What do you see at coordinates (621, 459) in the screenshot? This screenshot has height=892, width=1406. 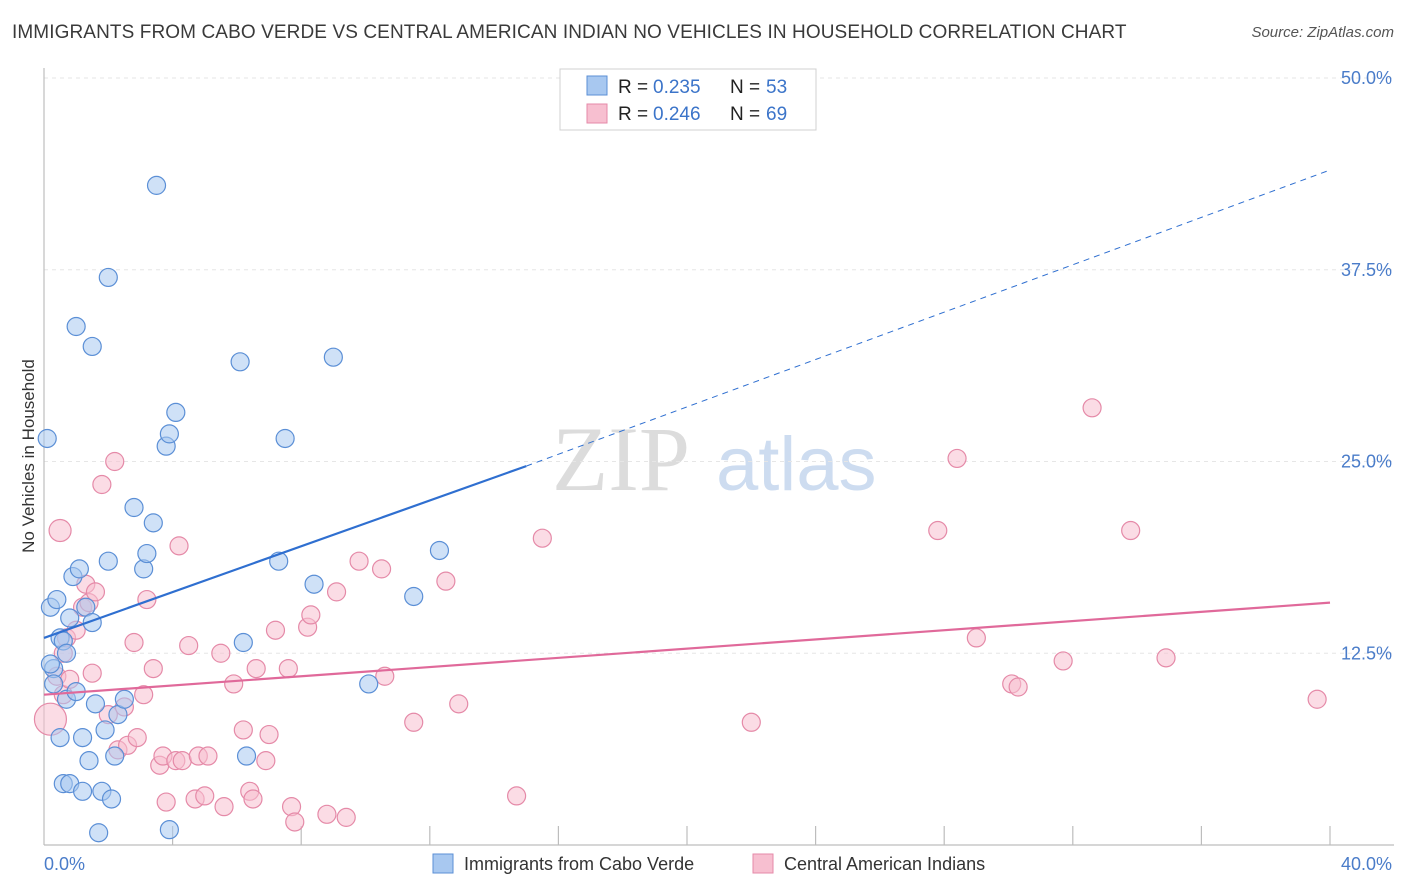 I see `watermark-zip: ZIP` at bounding box center [621, 459].